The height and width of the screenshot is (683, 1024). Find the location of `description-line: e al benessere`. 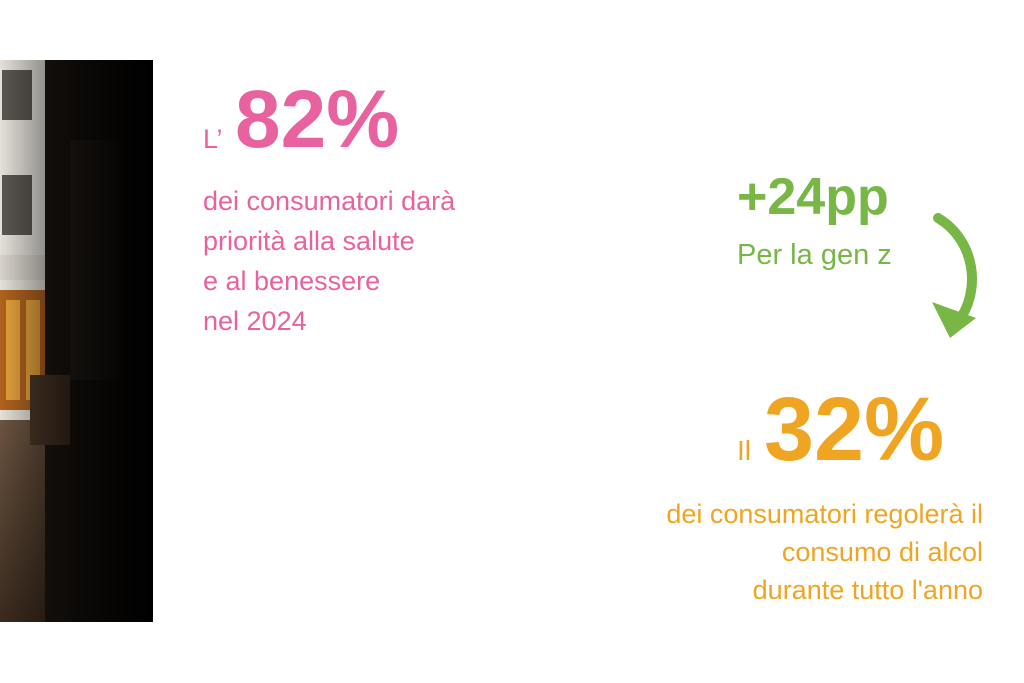

description-line: e al benessere is located at coordinates (291, 281).